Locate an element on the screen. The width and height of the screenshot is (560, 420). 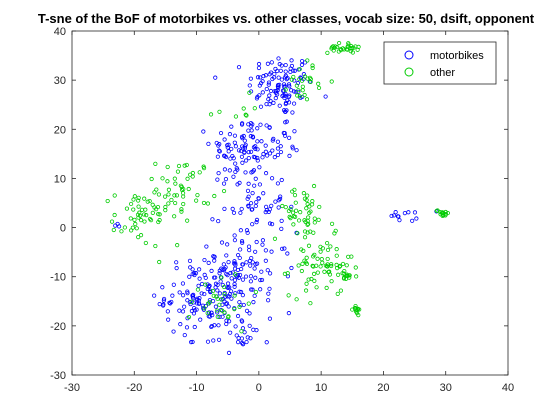
x-tick-label: -20 is located at coordinates (134, 388).